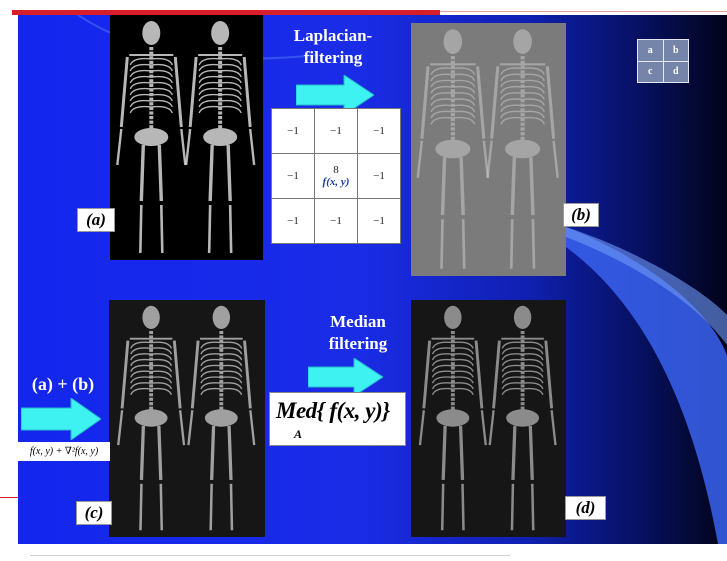 This screenshot has height=561, width=727. I want to click on skeleton-image-a, so click(186, 137).